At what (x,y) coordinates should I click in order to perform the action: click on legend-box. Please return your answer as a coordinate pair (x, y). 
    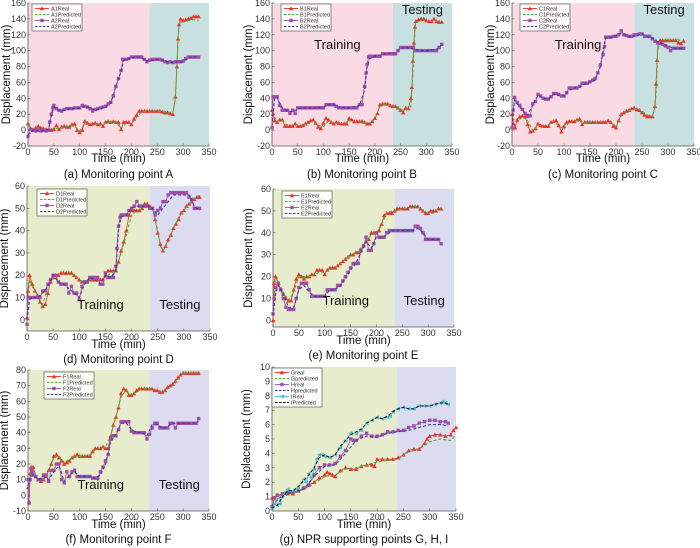
    Looking at the image, I should click on (297, 387).